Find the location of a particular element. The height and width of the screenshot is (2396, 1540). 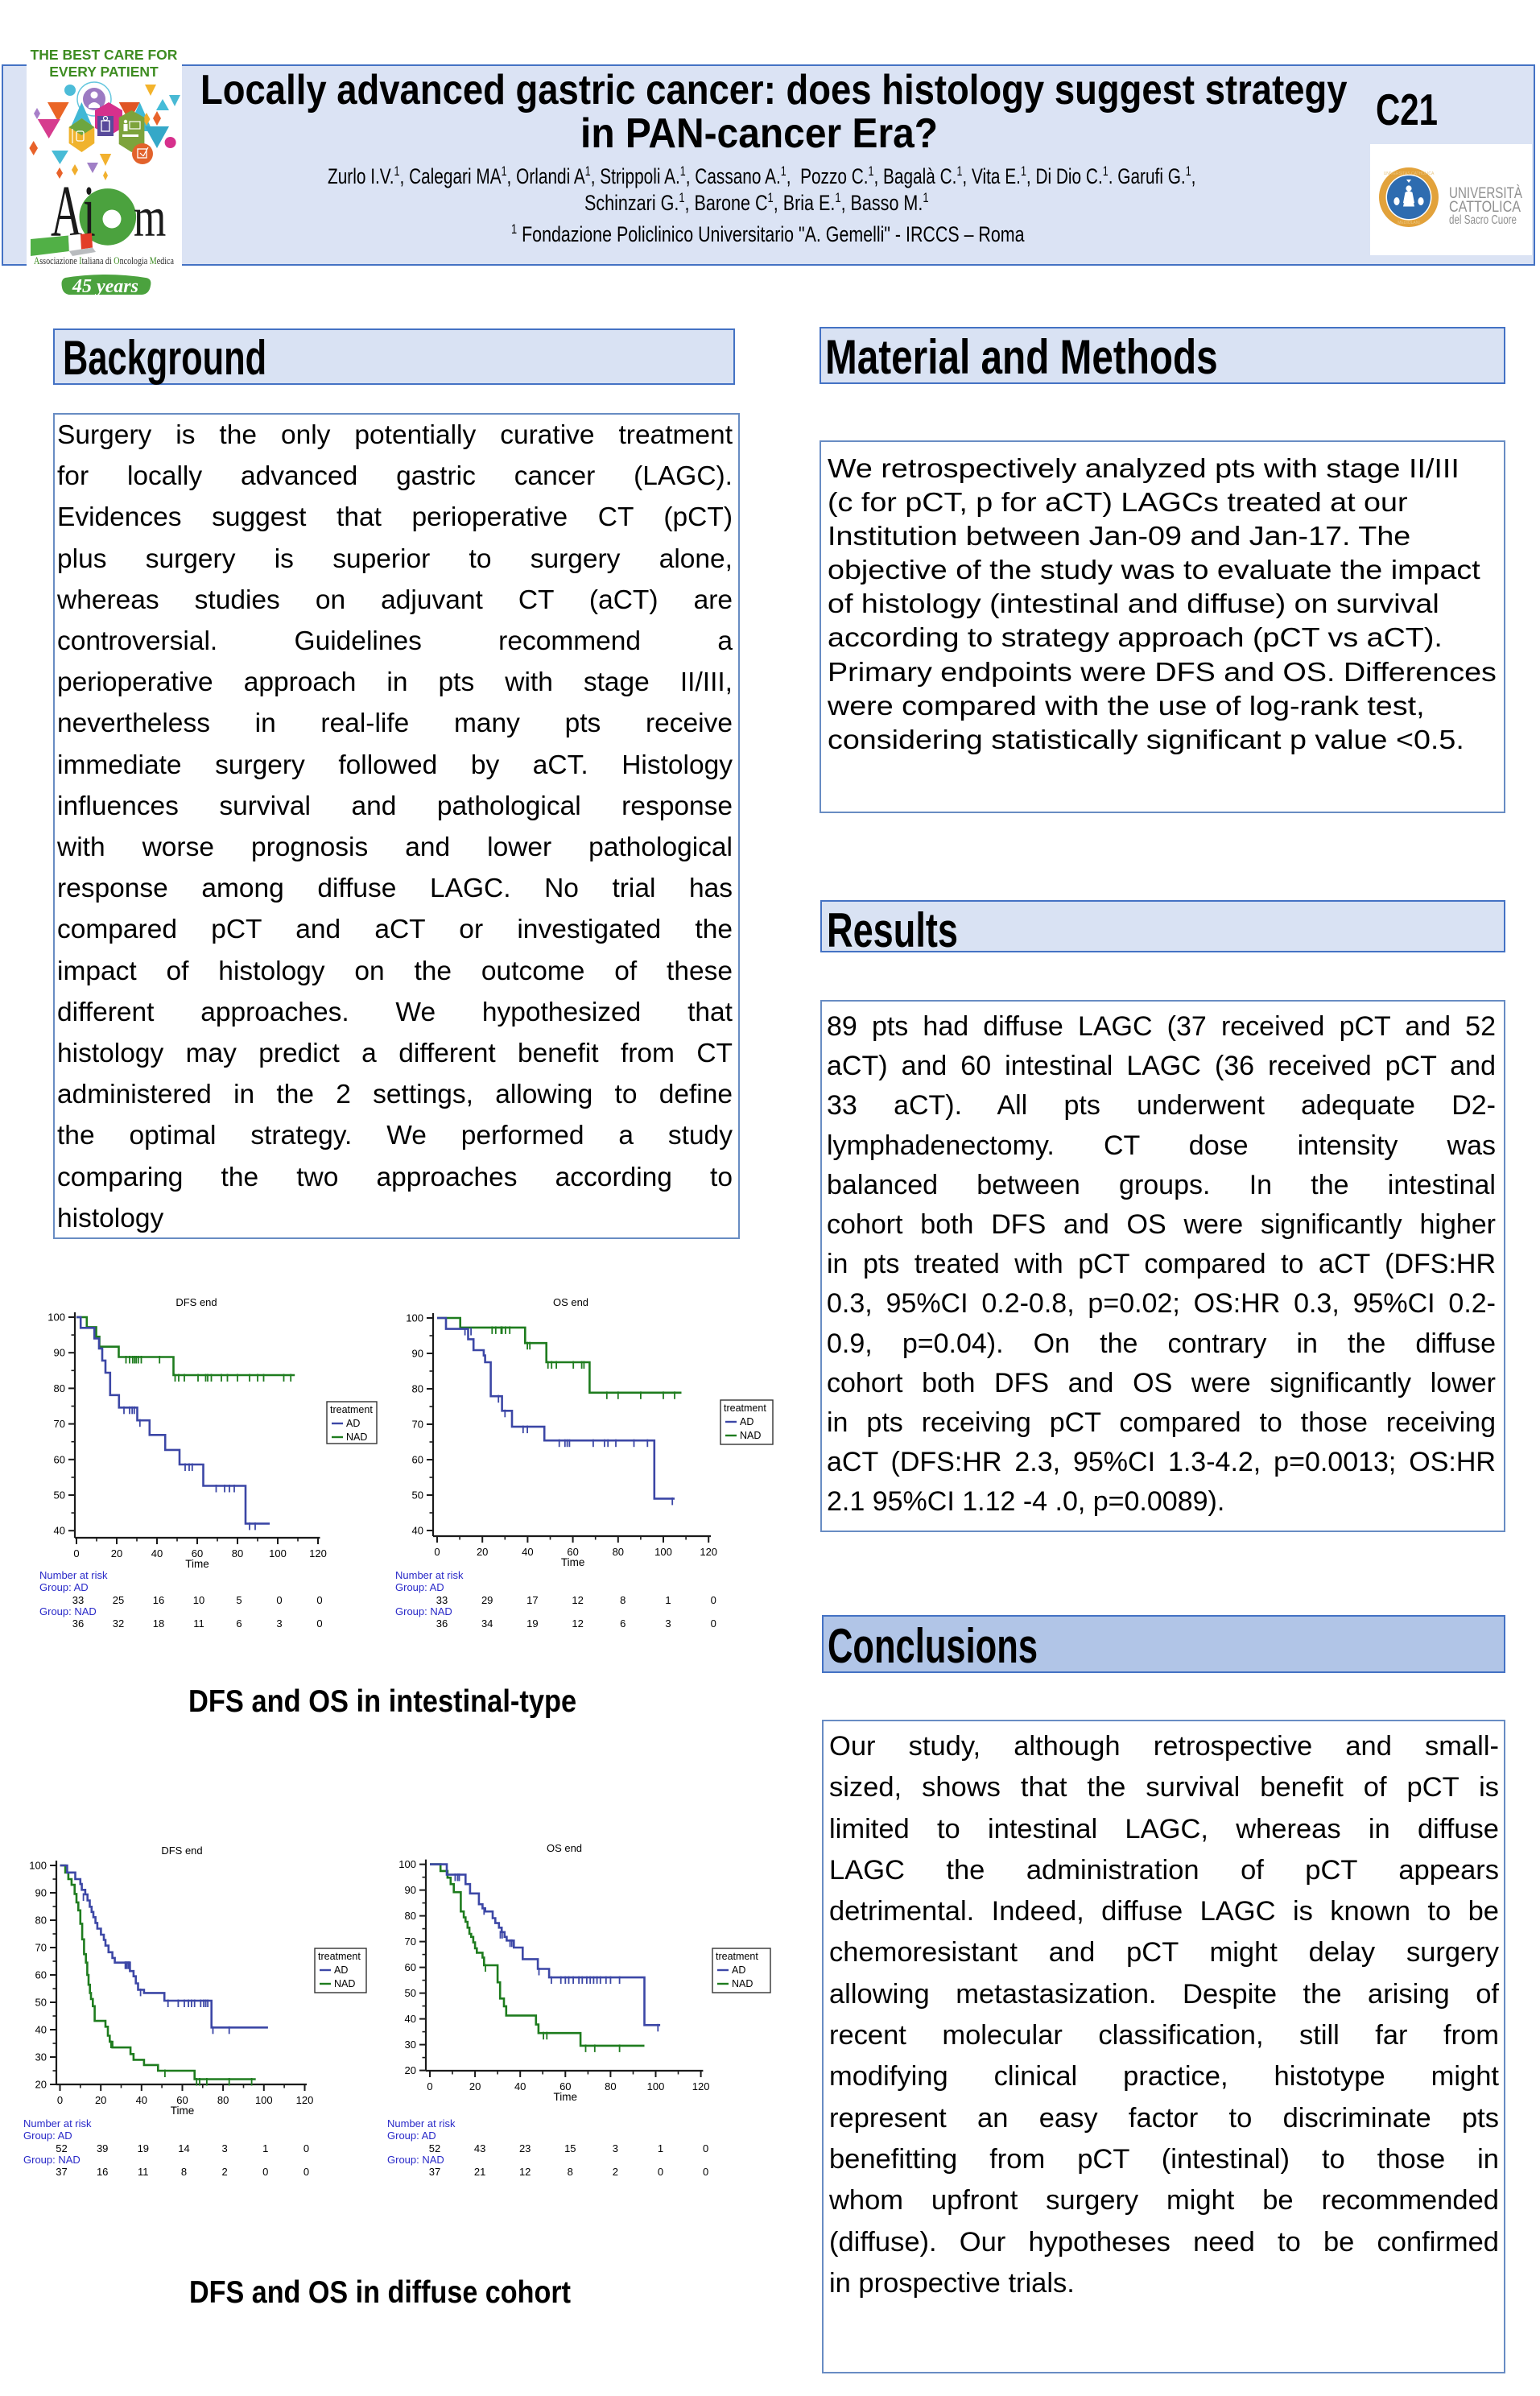

svg-text: 19 is located at coordinates (143, 2148).